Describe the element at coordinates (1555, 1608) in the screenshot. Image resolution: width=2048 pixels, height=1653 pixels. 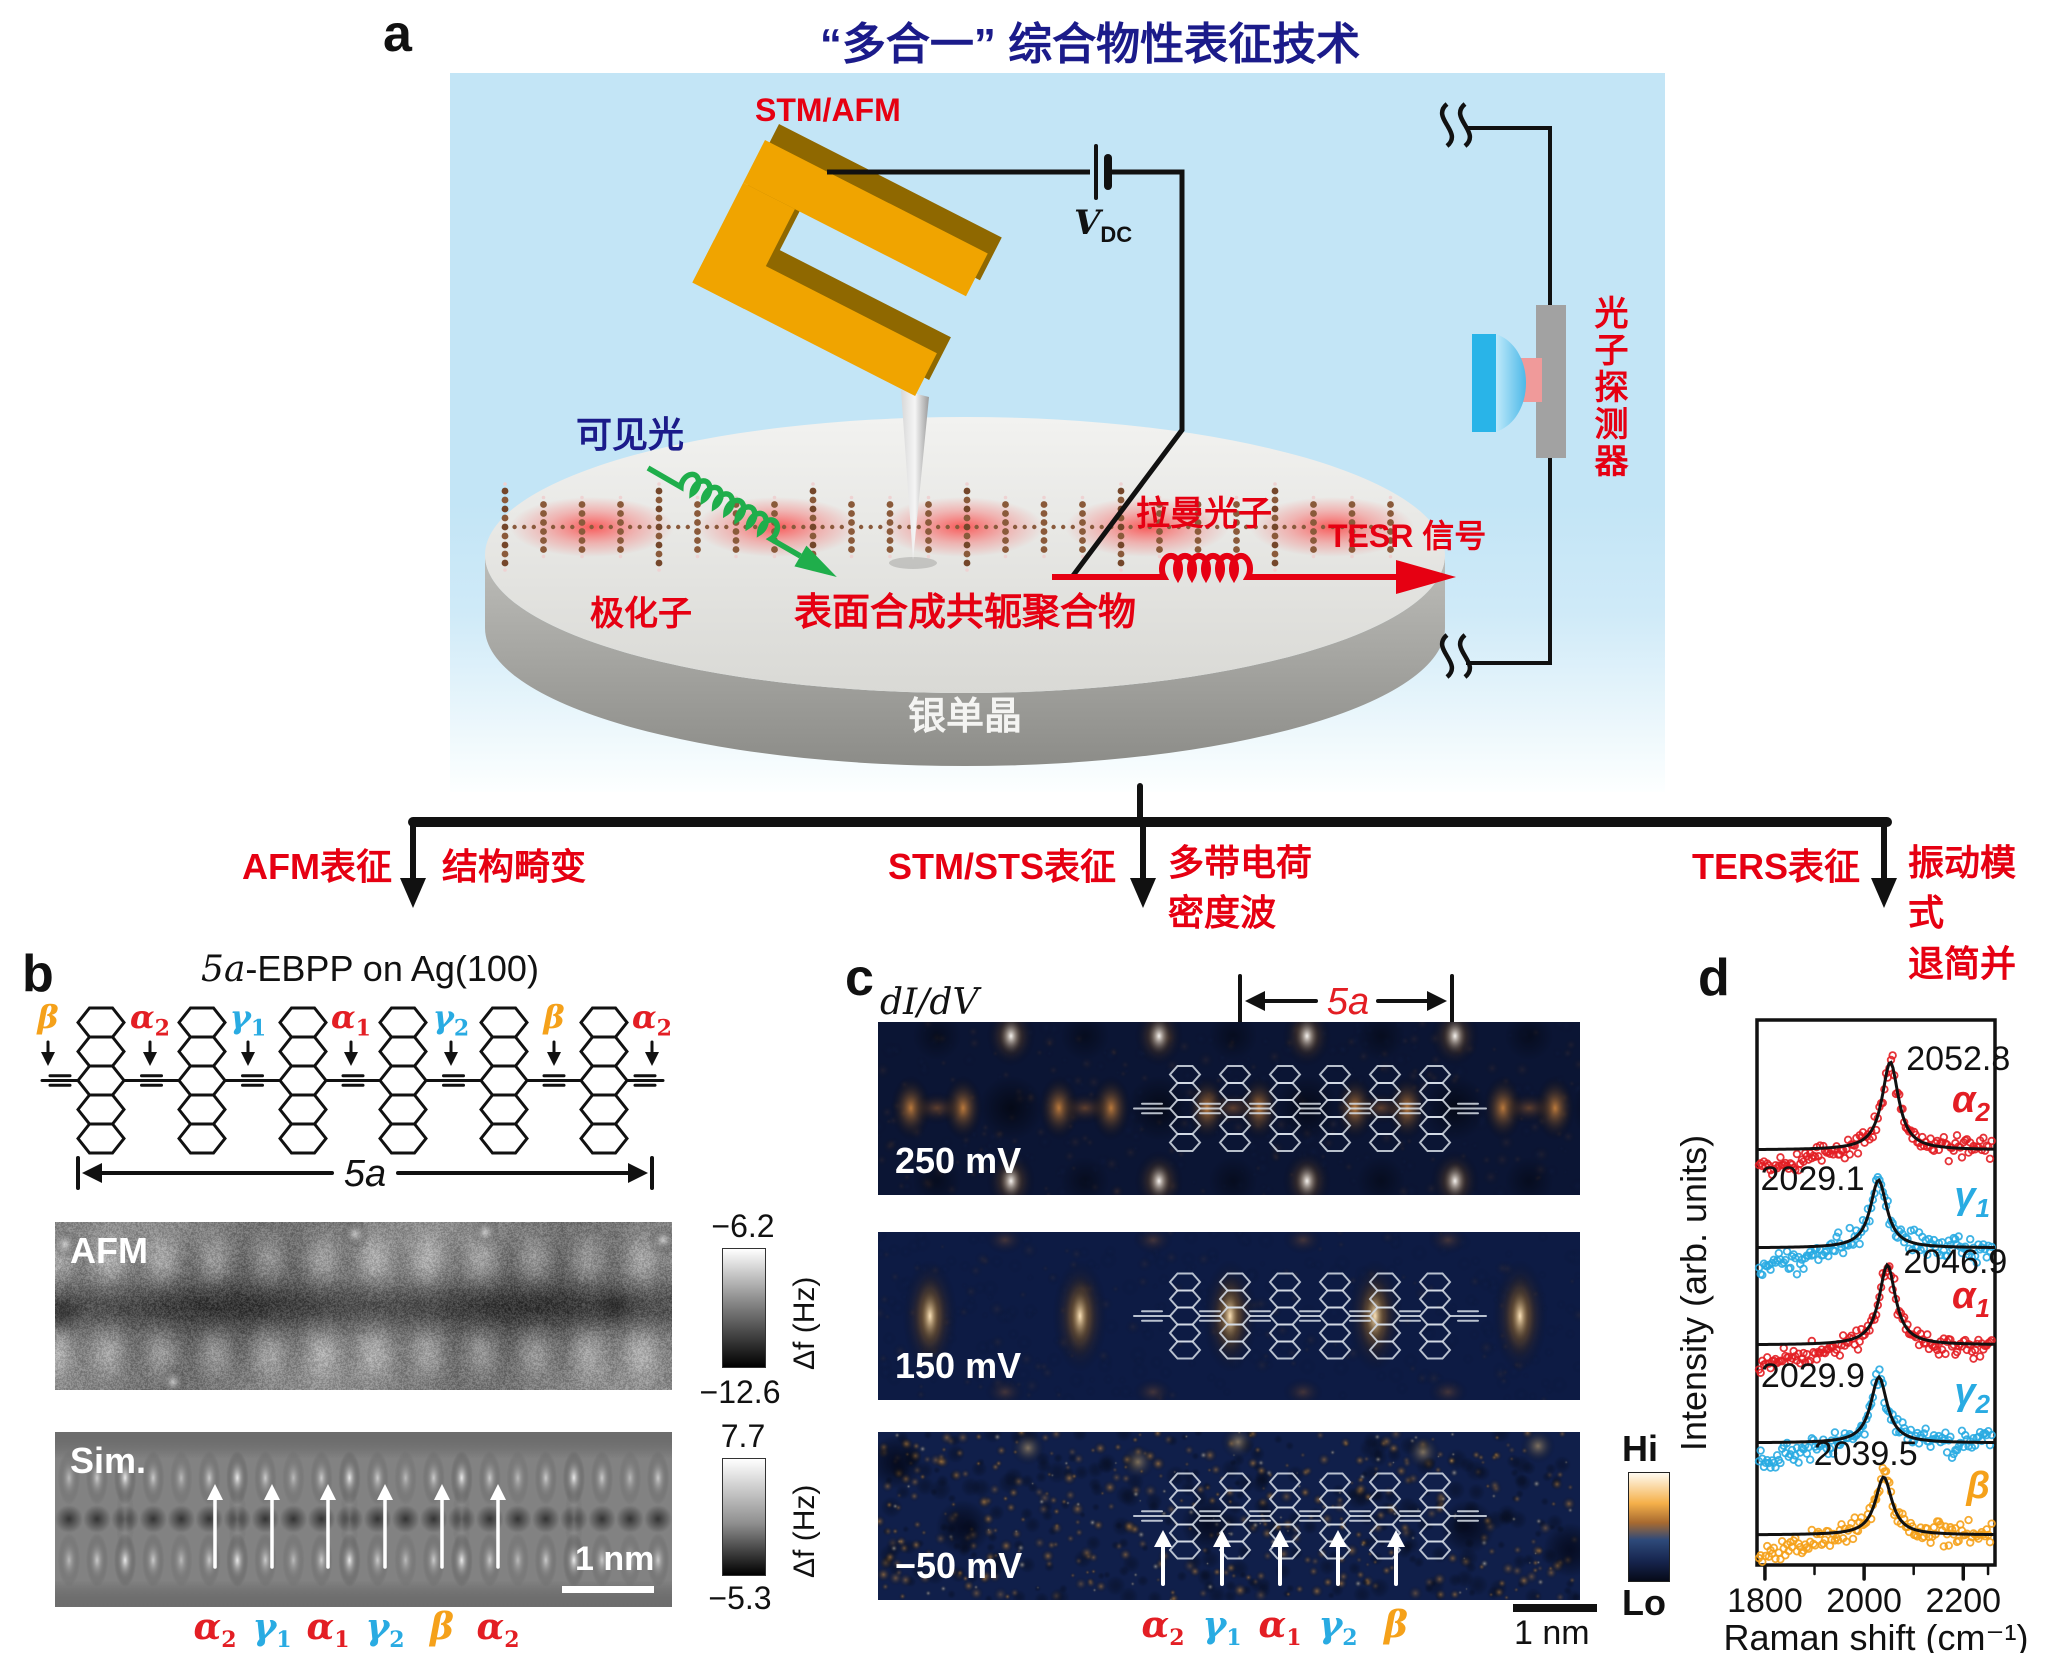
I see `stm-scalebar` at that location.